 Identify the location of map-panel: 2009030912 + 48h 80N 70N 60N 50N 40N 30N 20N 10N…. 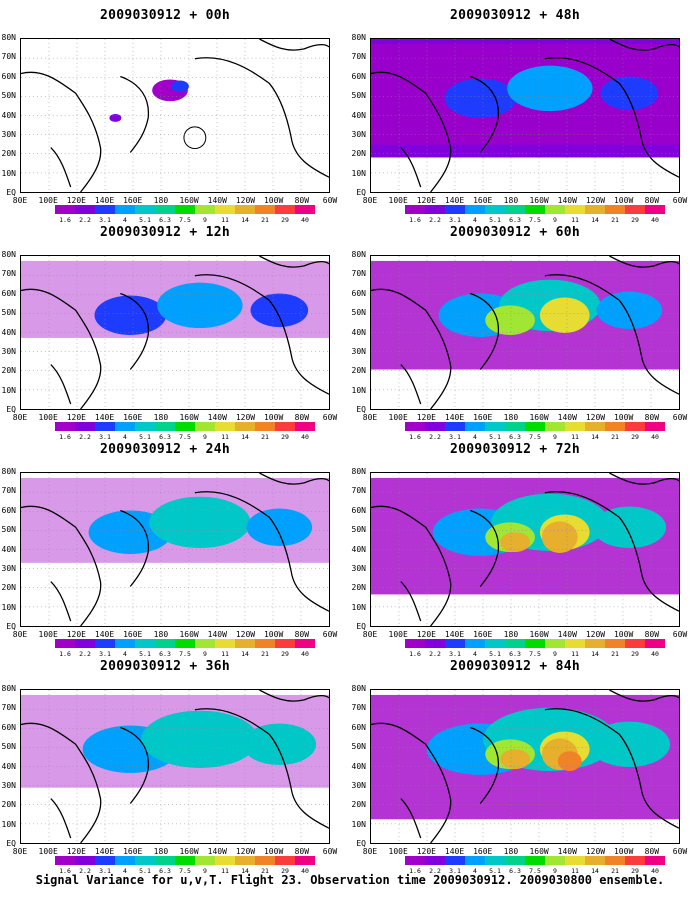
(519, 116).